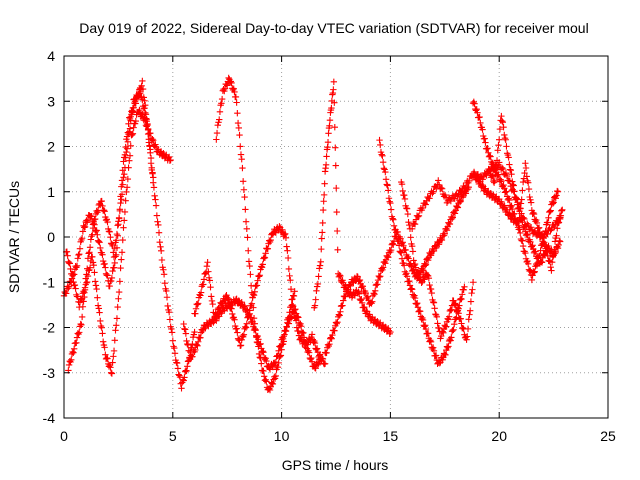  Describe the element at coordinates (437, 260) in the screenshot. I see `series-s10` at that location.